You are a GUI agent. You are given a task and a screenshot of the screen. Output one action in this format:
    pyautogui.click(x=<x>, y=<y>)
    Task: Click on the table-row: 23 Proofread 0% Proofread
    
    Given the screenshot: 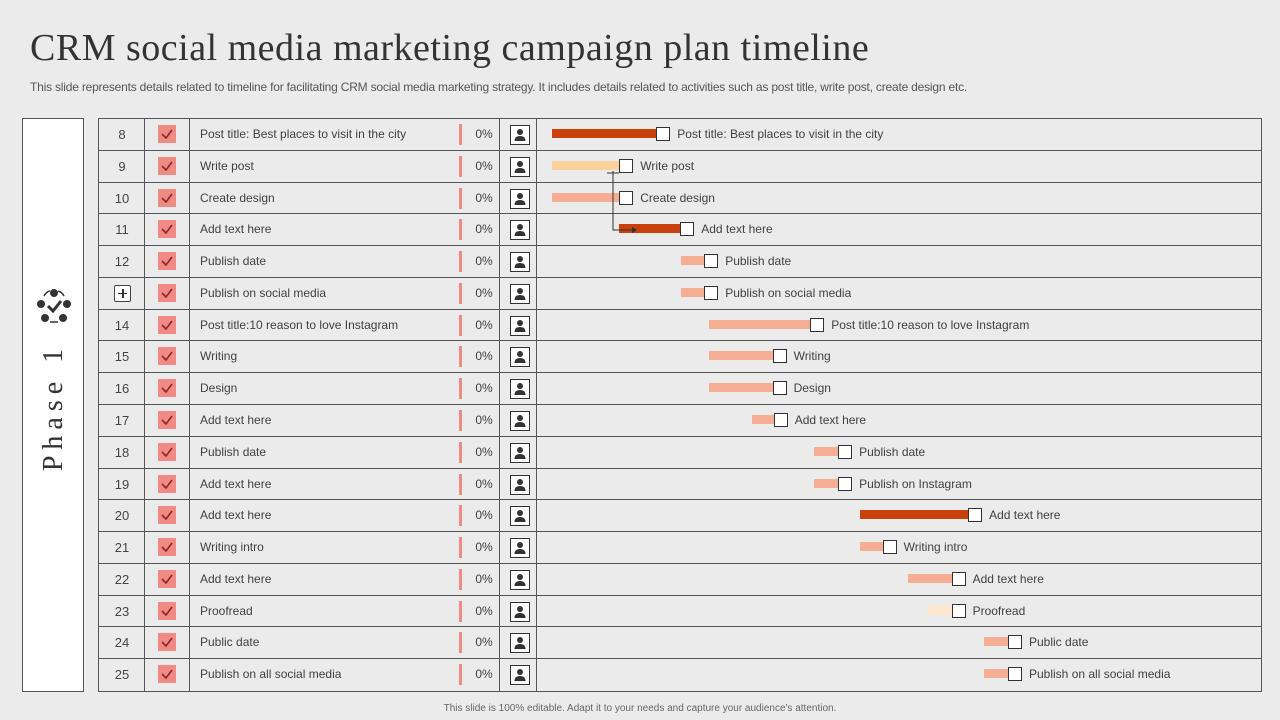 What is the action you would take?
    pyautogui.click(x=680, y=612)
    